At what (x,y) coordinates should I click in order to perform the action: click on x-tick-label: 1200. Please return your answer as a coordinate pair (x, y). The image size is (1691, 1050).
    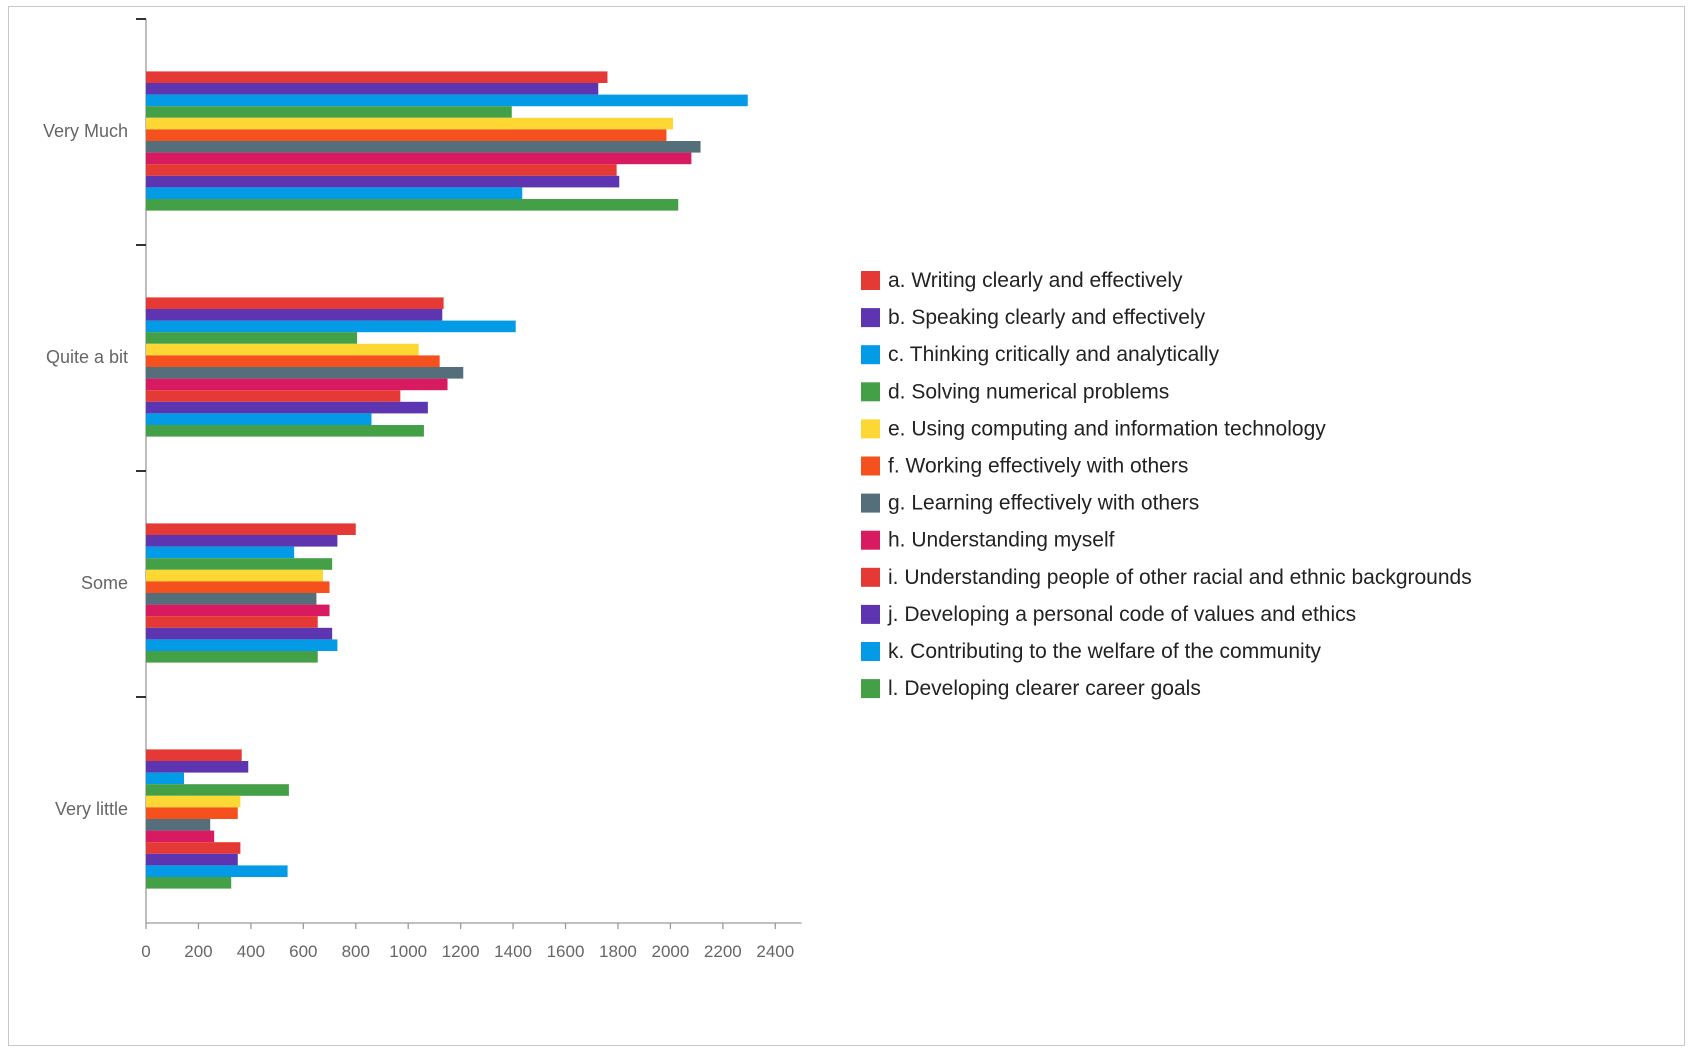
    Looking at the image, I should click on (461, 951).